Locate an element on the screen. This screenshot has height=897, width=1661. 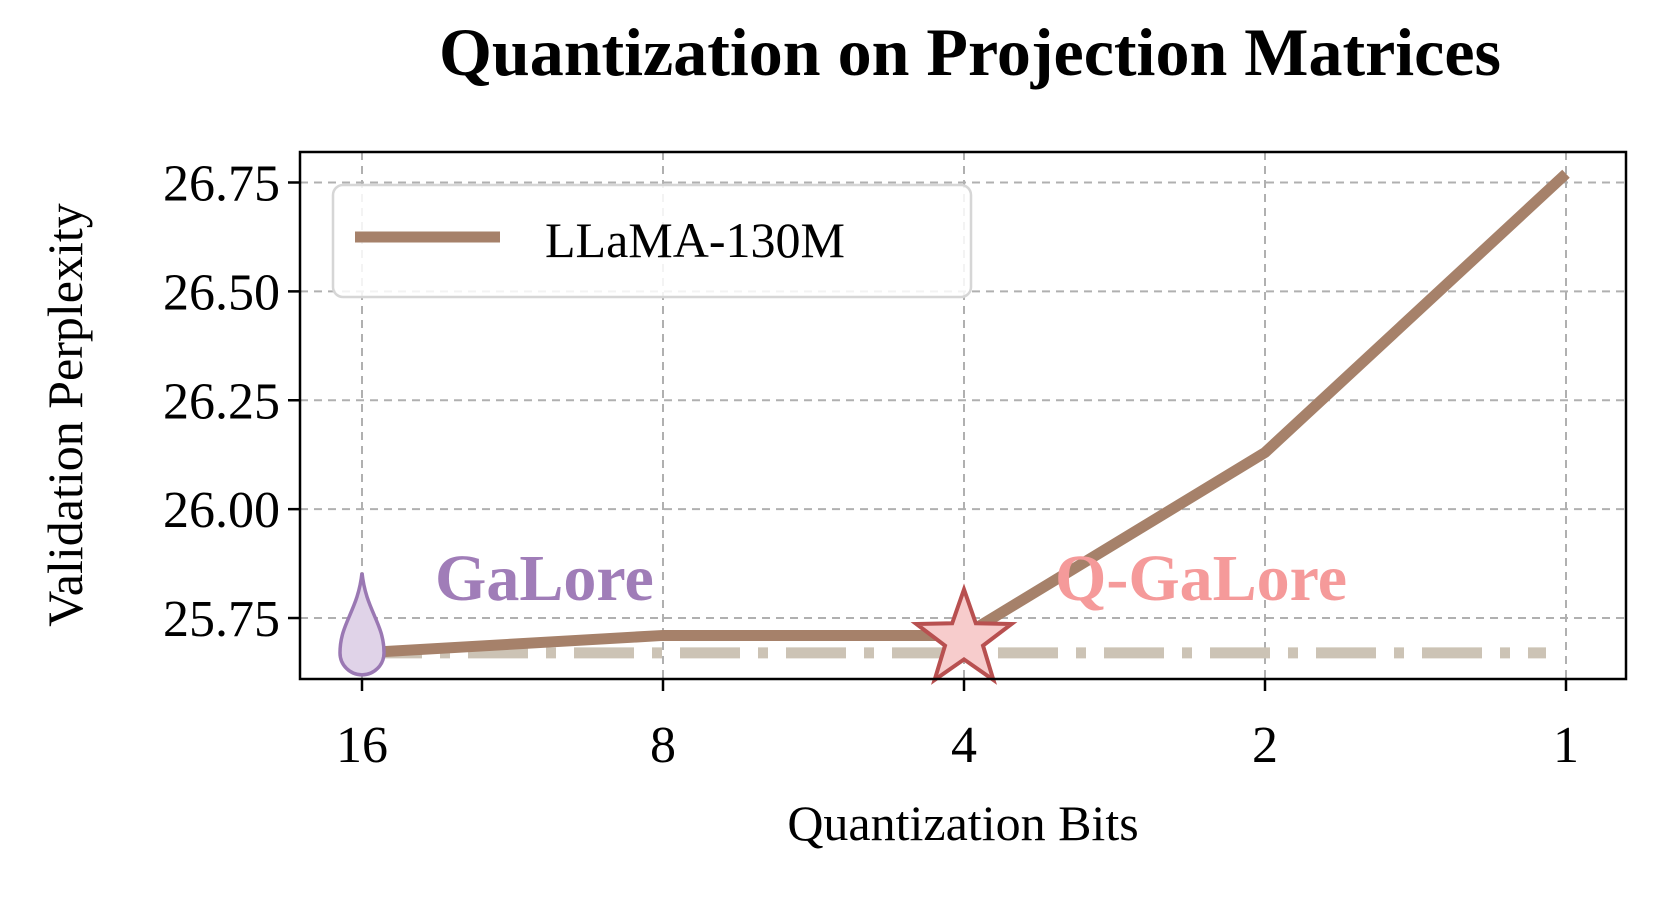
x-tick-label: 4 is located at coordinates (964, 745).